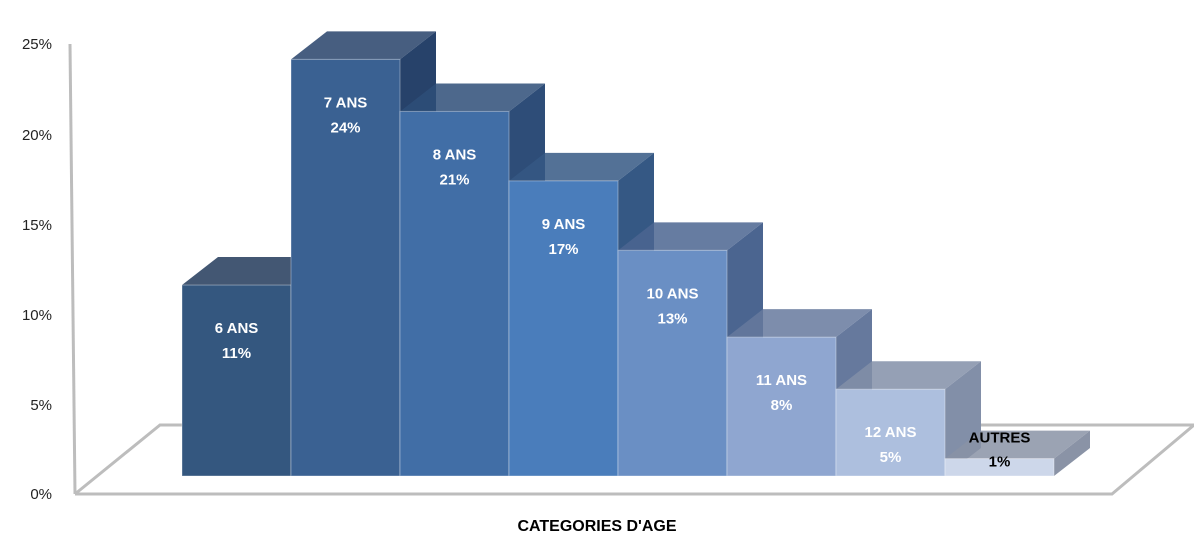 This screenshot has height=537, width=1194. I want to click on bar: 12 ANS 5%, so click(908, 419).